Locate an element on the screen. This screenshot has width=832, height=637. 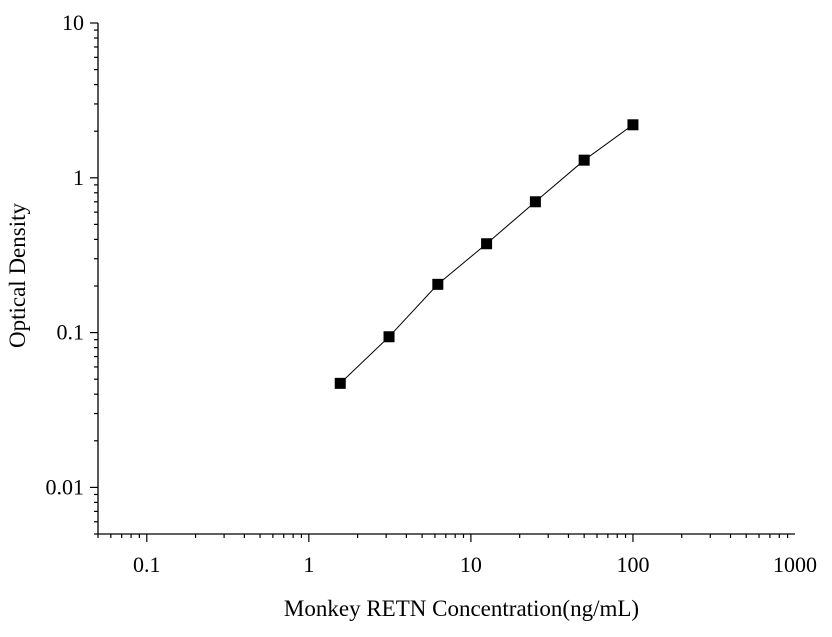
y-tick-label: 0.1 is located at coordinates (71, 332).